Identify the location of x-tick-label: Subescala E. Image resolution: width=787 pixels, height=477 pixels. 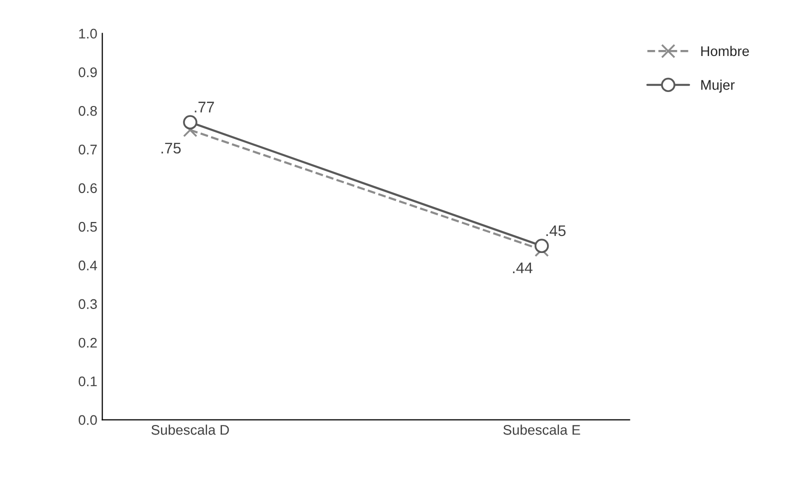
(541, 429).